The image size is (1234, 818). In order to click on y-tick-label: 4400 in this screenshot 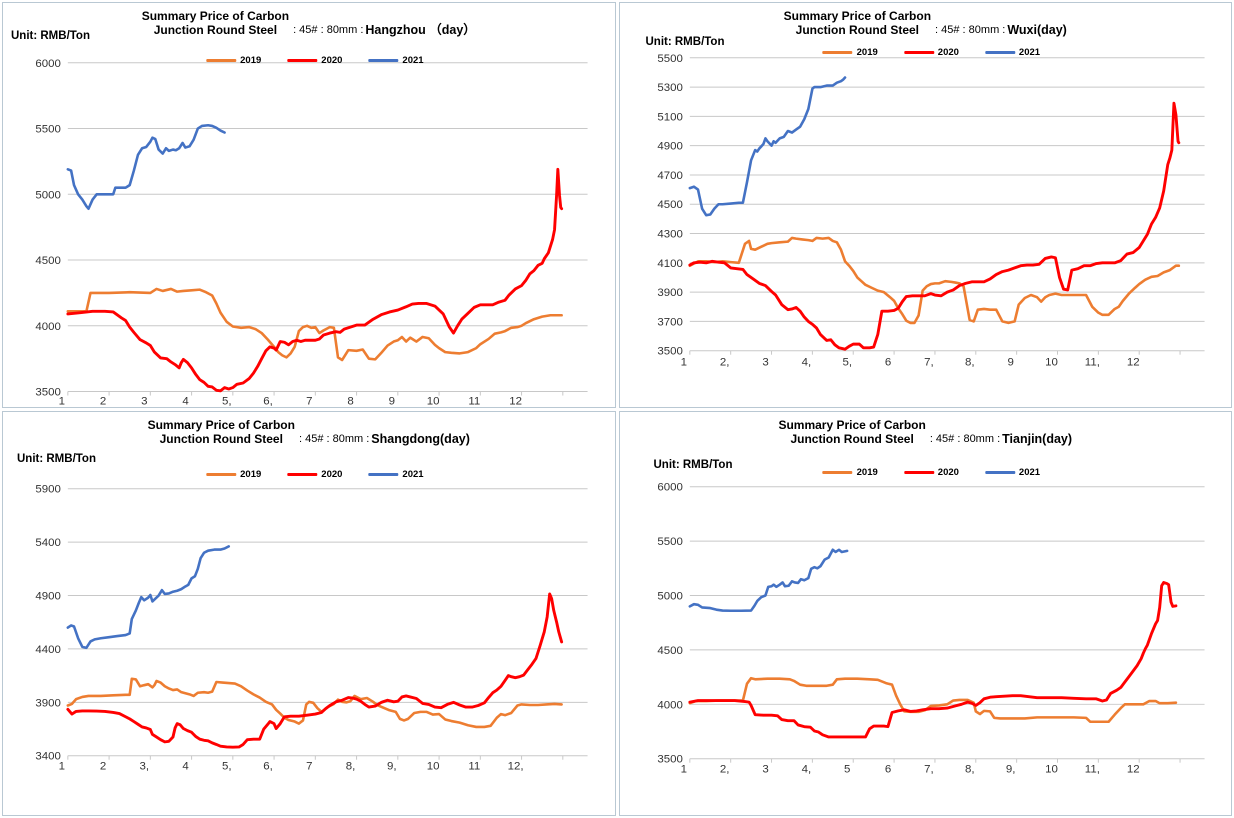, I will do `click(48, 649)`.